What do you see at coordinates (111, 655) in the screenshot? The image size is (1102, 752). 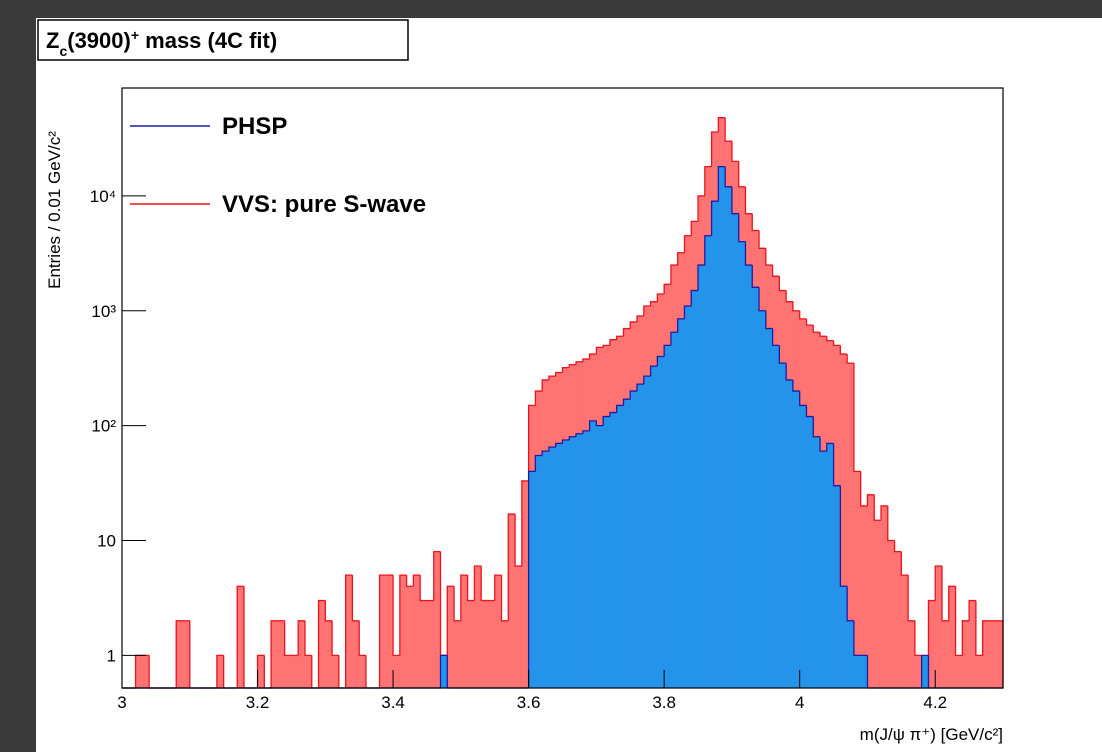 I see `y-tick-label: 1` at bounding box center [111, 655].